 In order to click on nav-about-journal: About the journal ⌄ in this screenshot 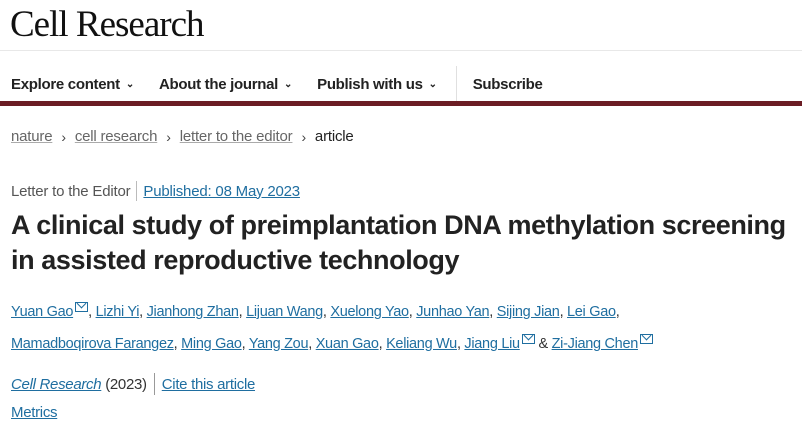, I will do `click(225, 84)`.